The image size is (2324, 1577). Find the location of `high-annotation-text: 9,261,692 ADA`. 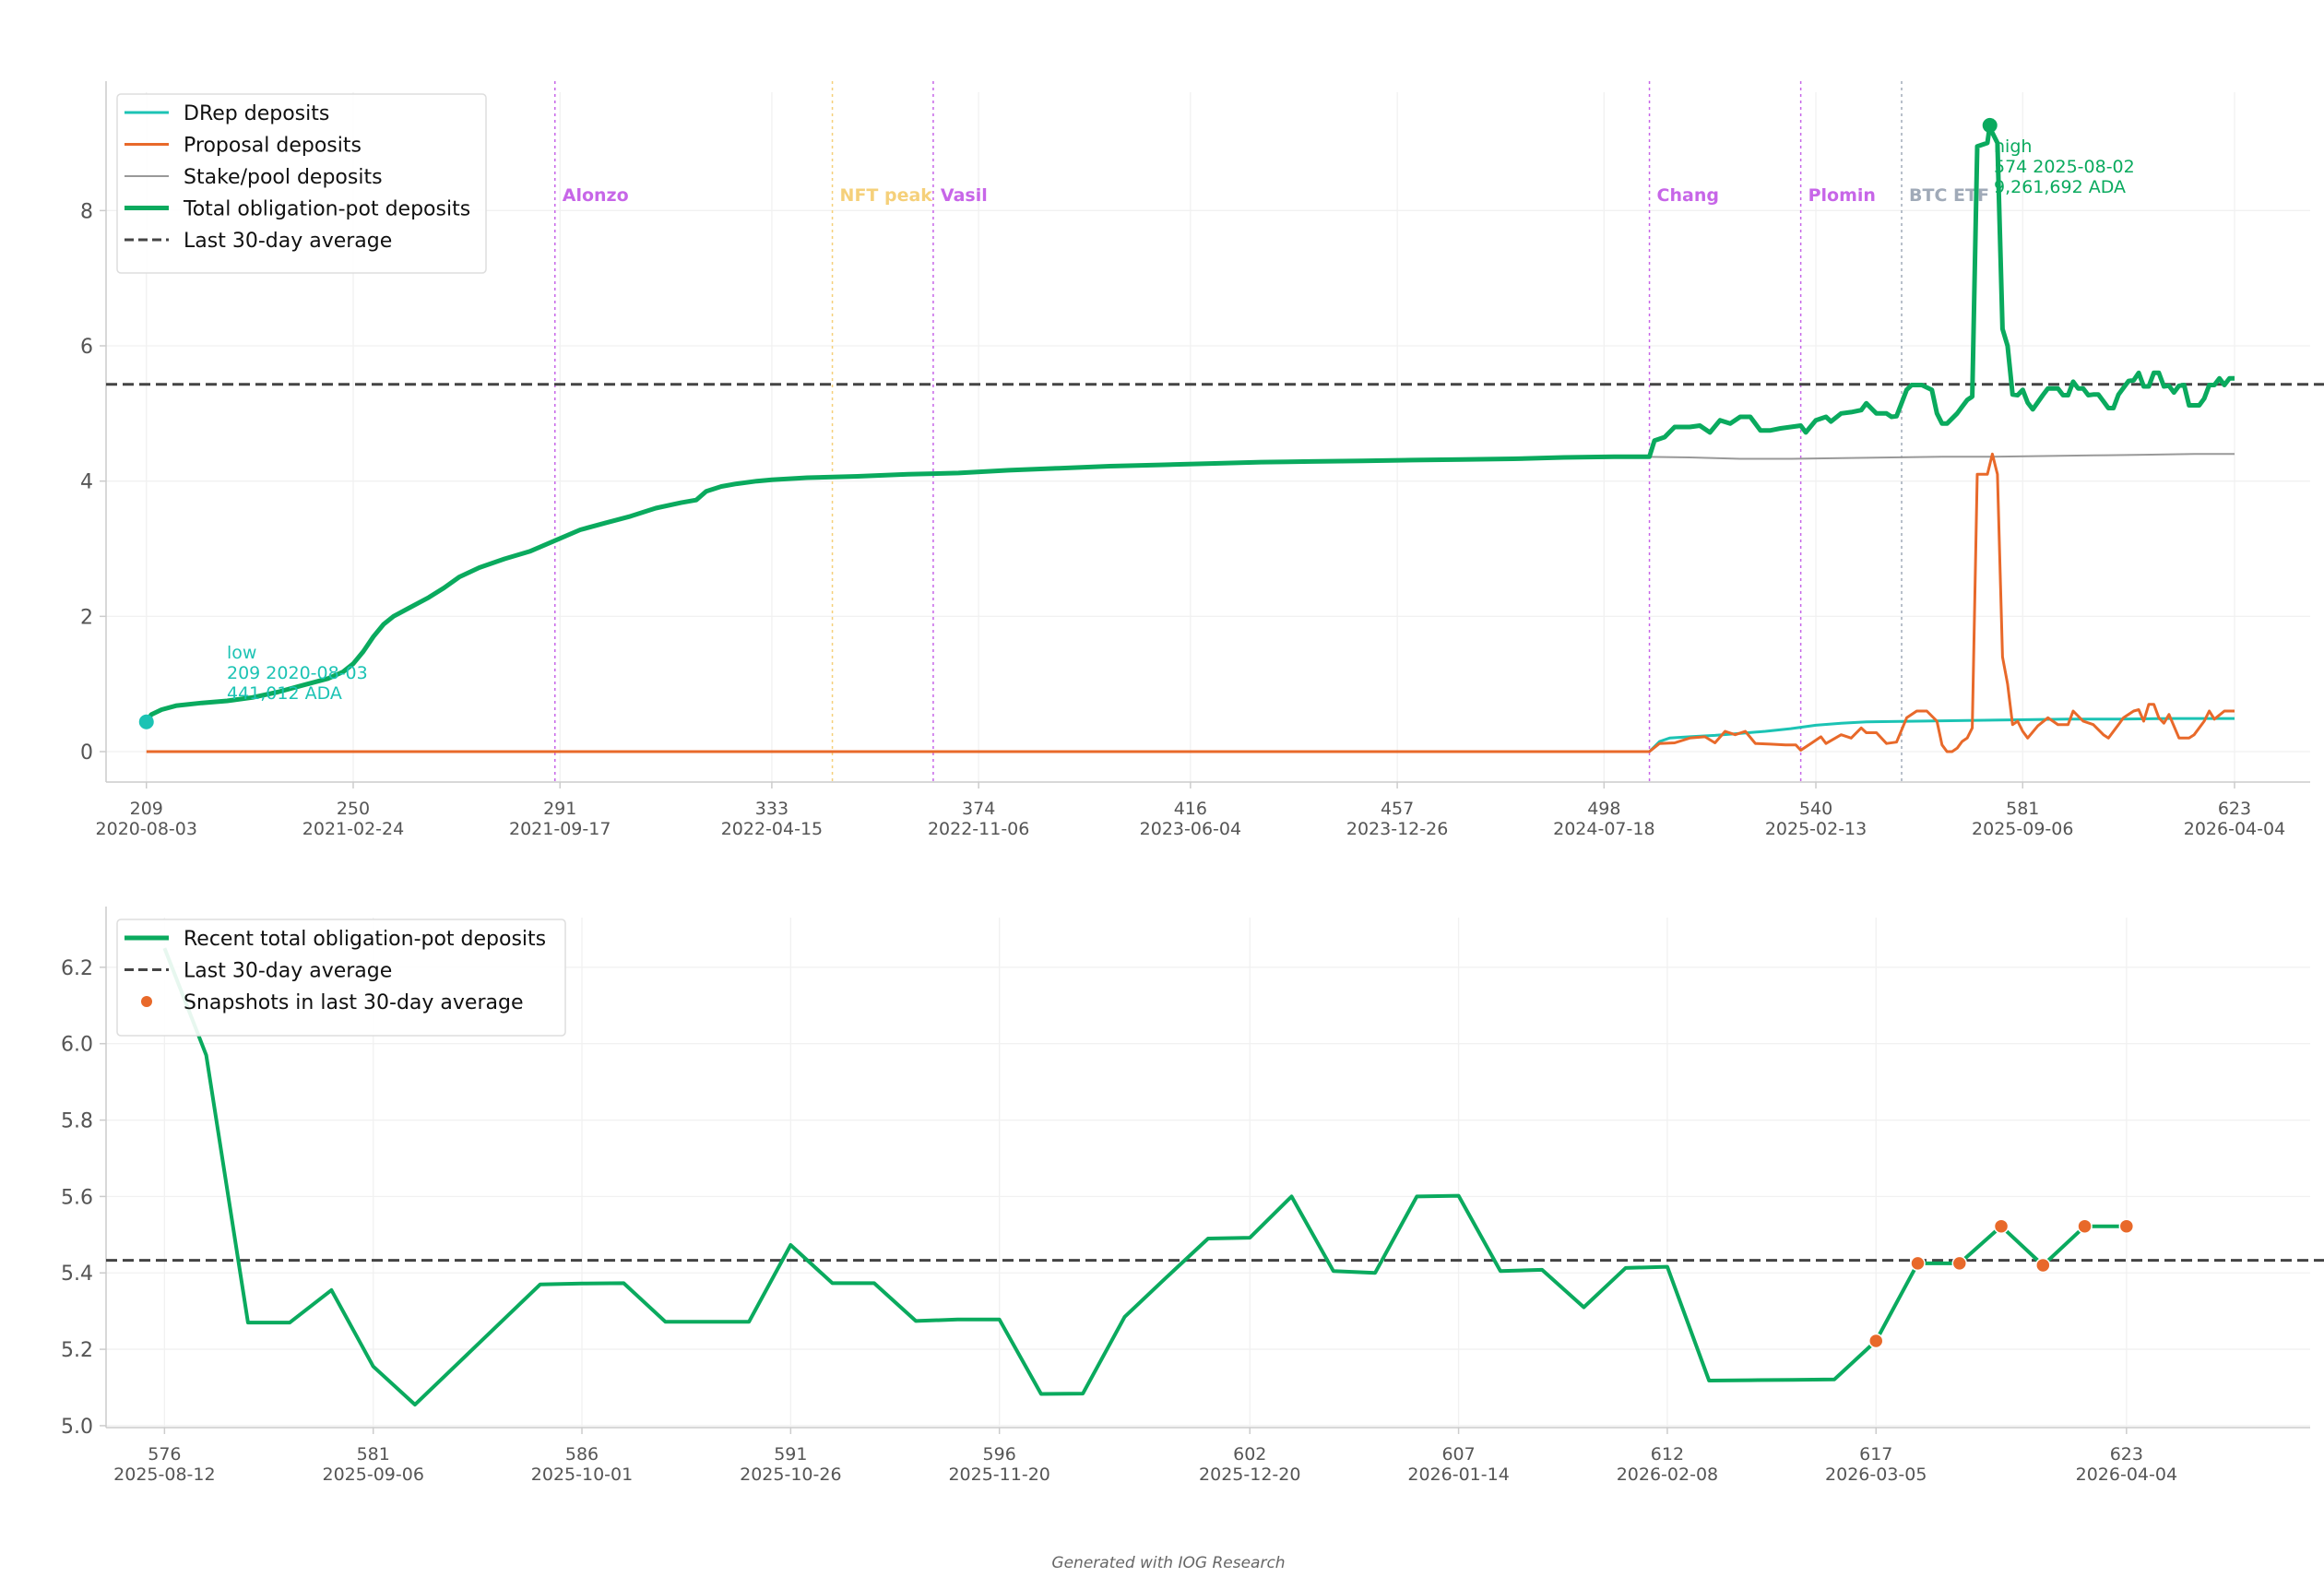

high-annotation-text: 9,261,692 ADA is located at coordinates (2060, 187).